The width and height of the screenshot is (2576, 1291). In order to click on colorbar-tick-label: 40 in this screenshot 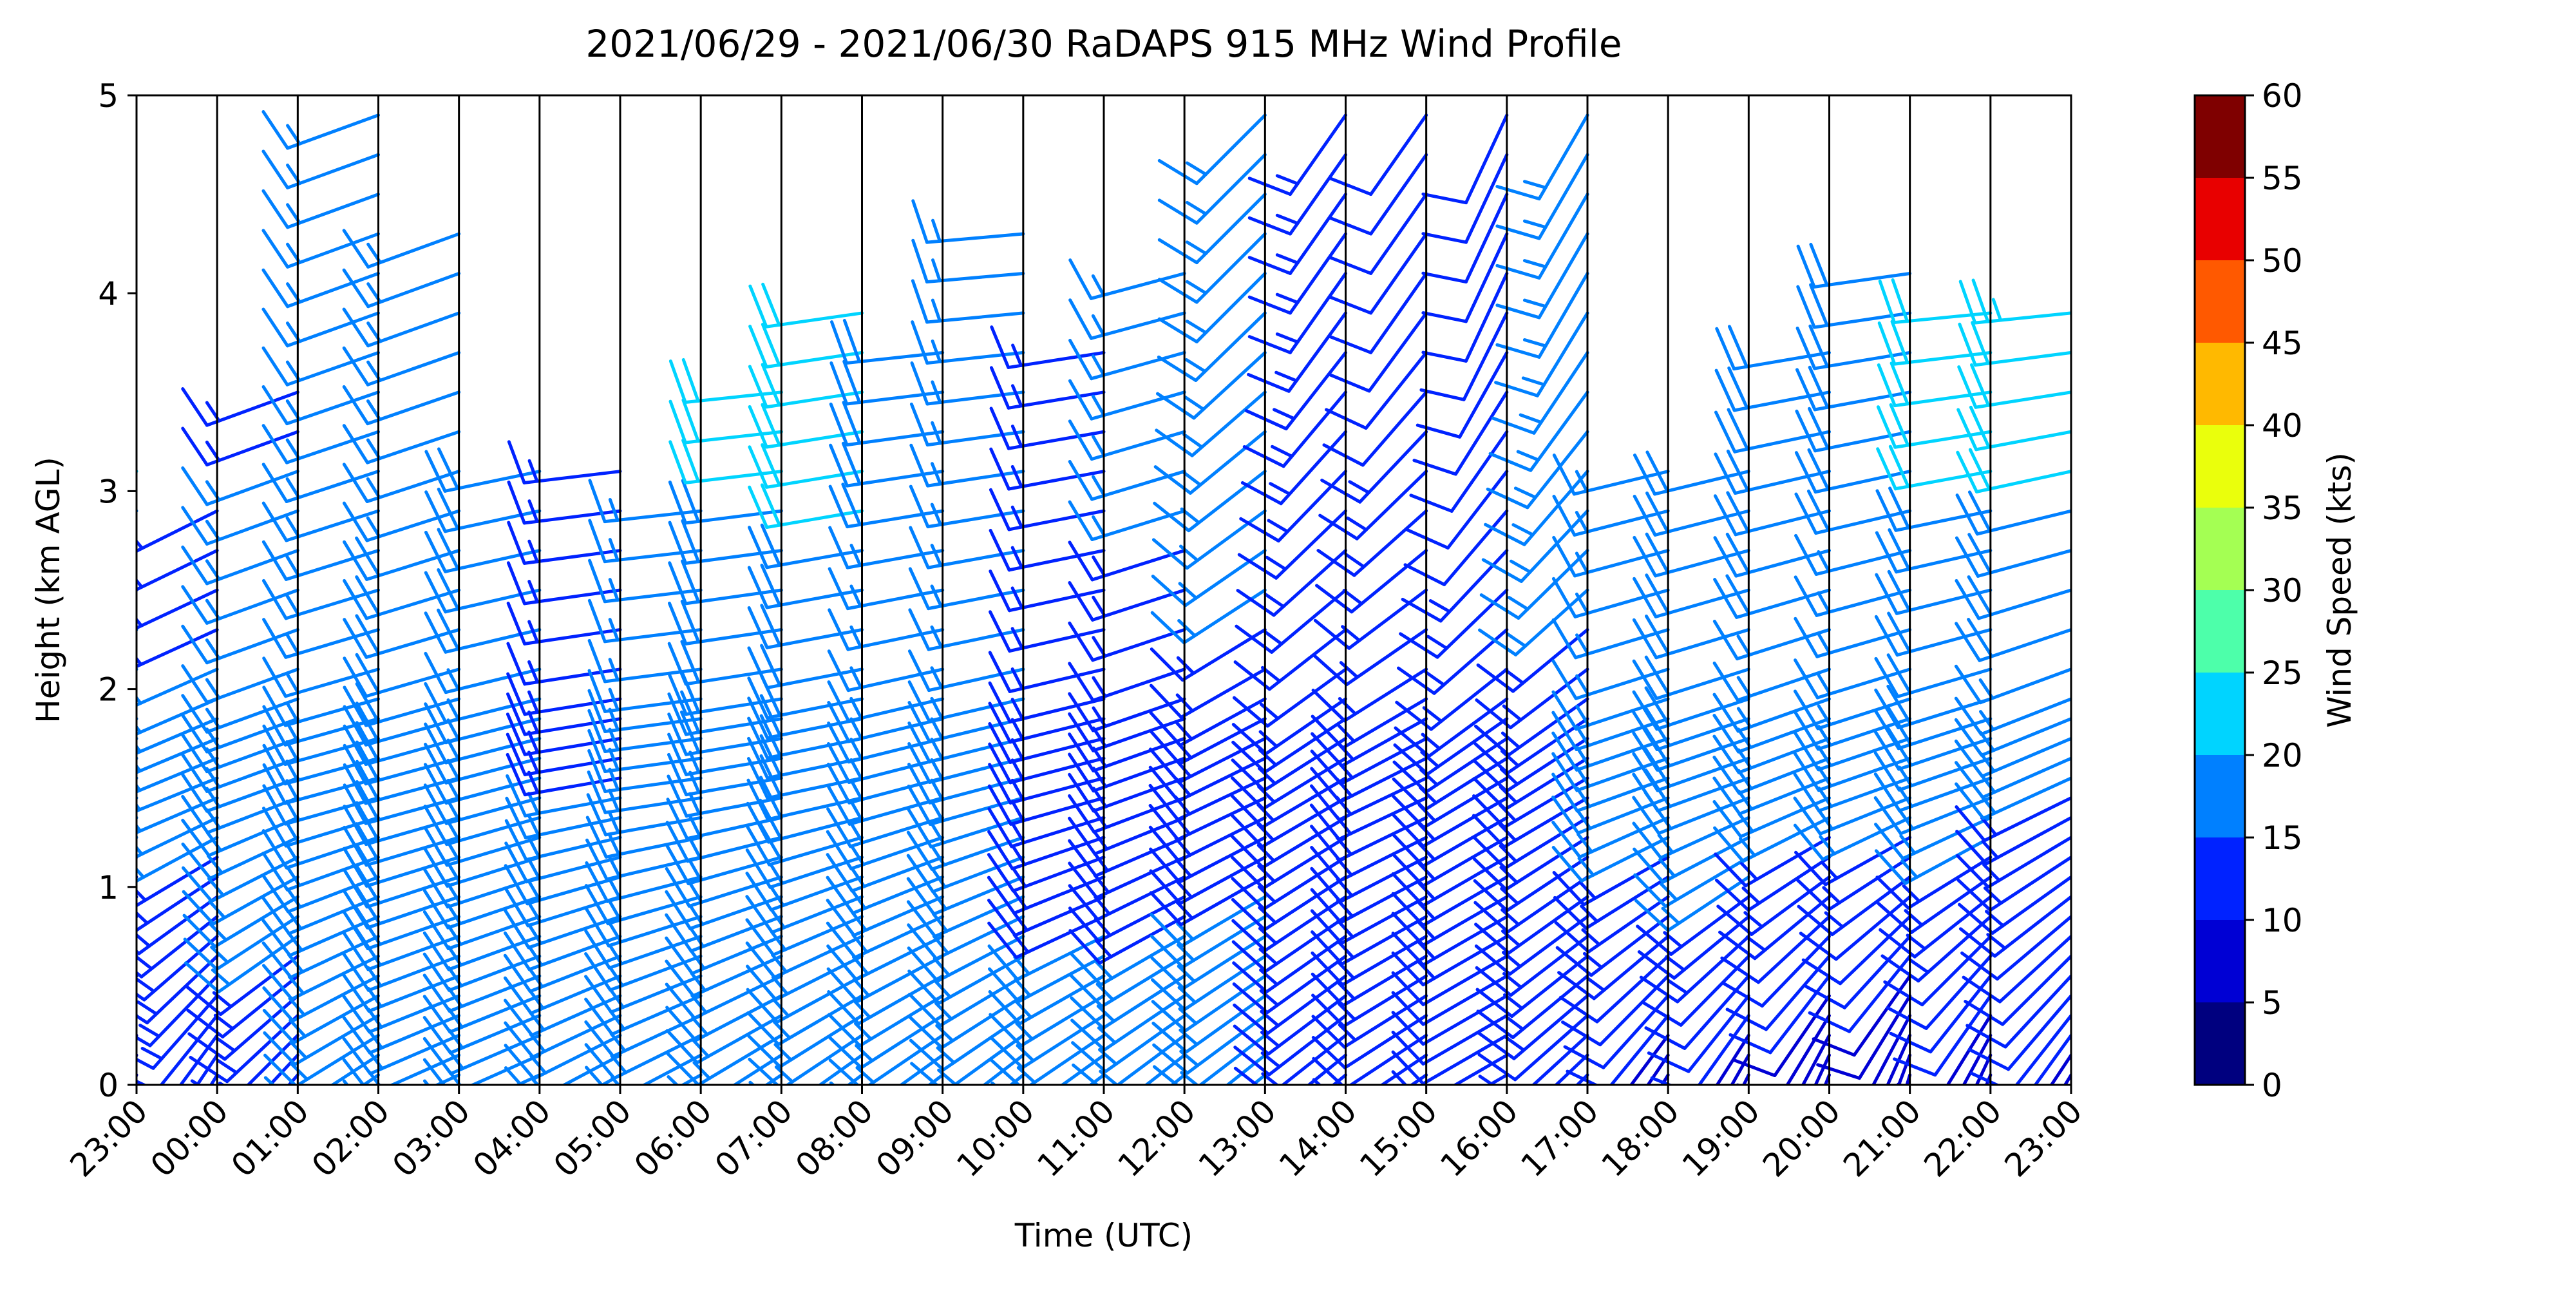, I will do `click(2282, 426)`.